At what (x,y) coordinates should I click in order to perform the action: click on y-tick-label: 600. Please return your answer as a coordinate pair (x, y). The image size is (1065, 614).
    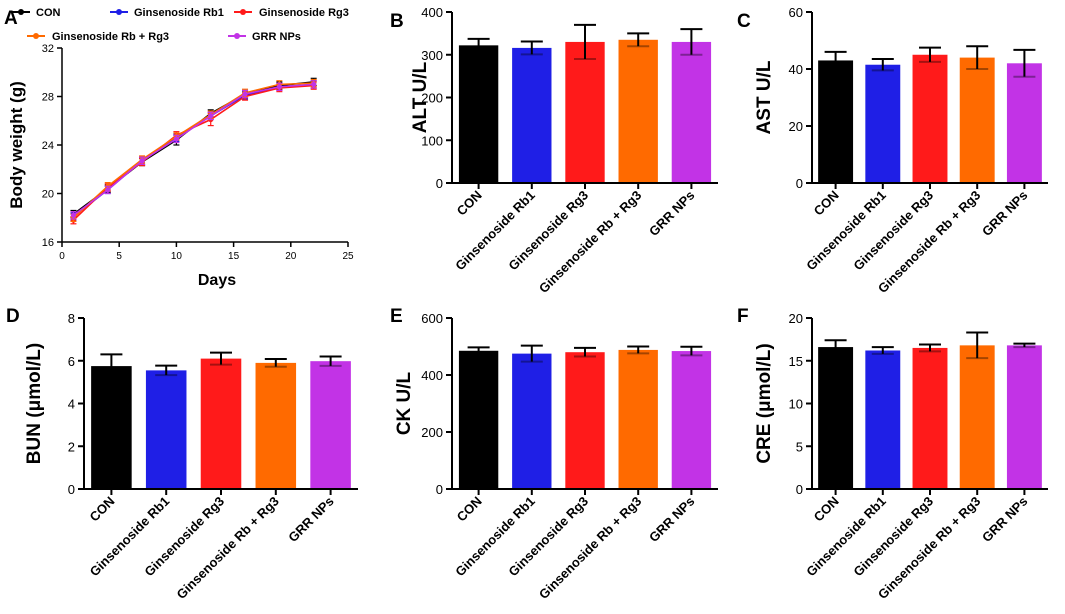
    Looking at the image, I should click on (432, 318).